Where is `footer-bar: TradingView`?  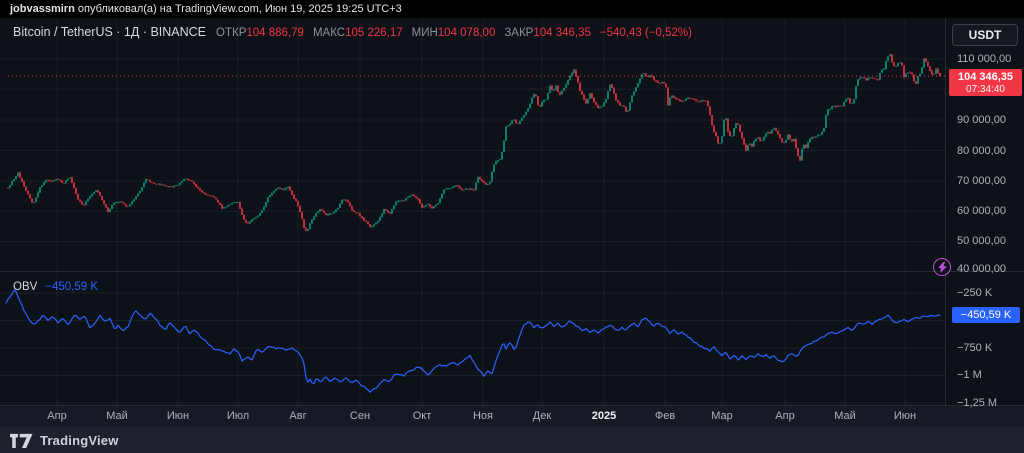 footer-bar: TradingView is located at coordinates (512, 440).